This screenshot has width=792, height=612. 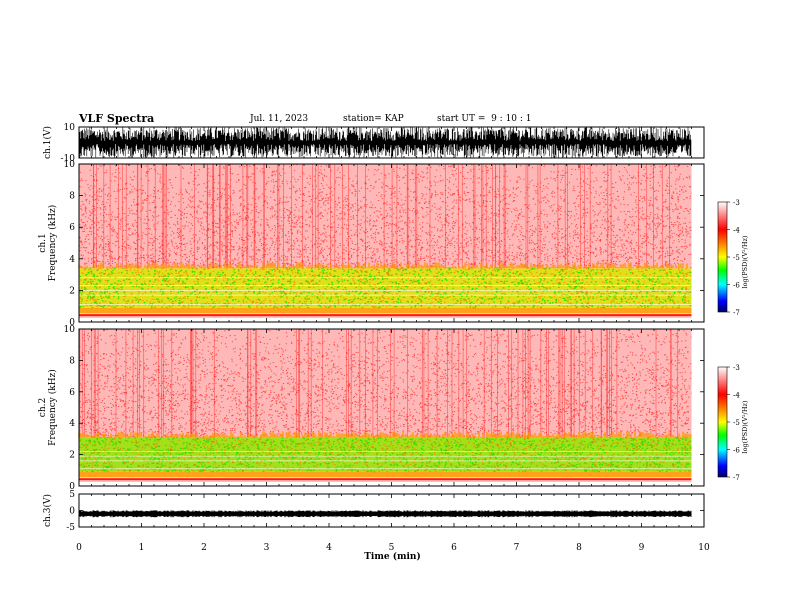 What do you see at coordinates (43, 242) in the screenshot?
I see `y-axis-label-1: ch.1` at bounding box center [43, 242].